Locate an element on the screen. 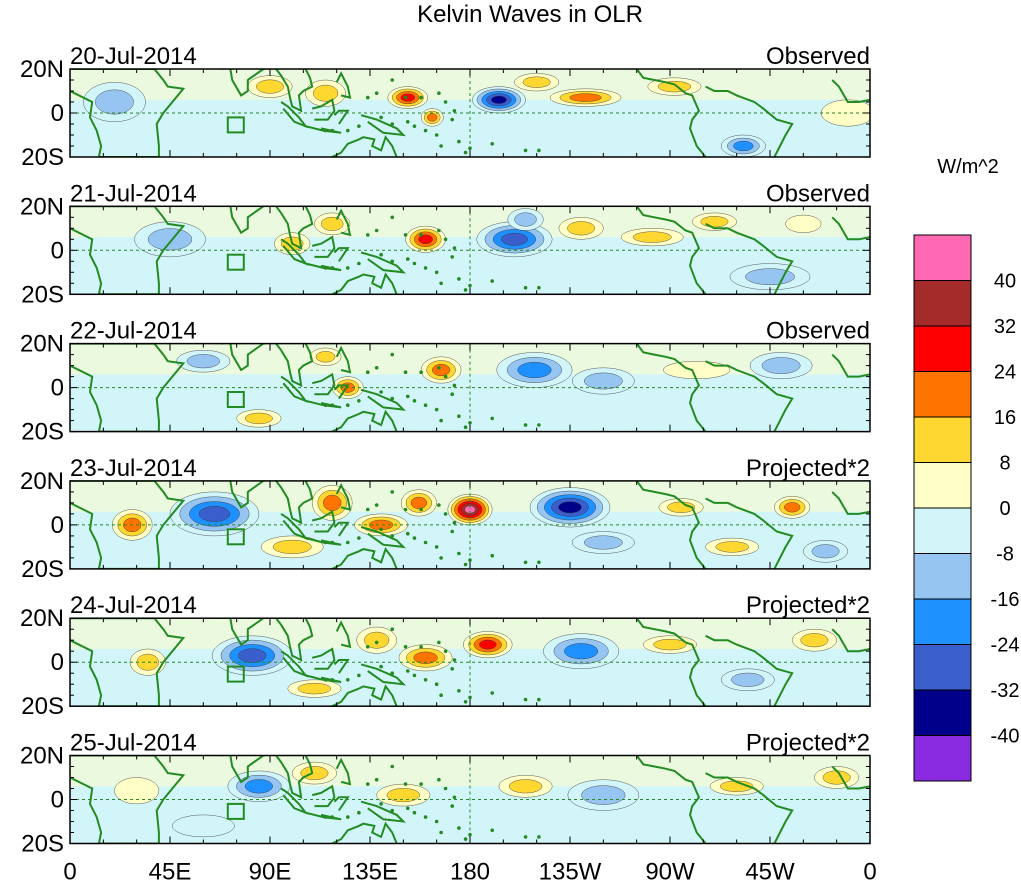  reference-box is located at coordinates (235, 674).